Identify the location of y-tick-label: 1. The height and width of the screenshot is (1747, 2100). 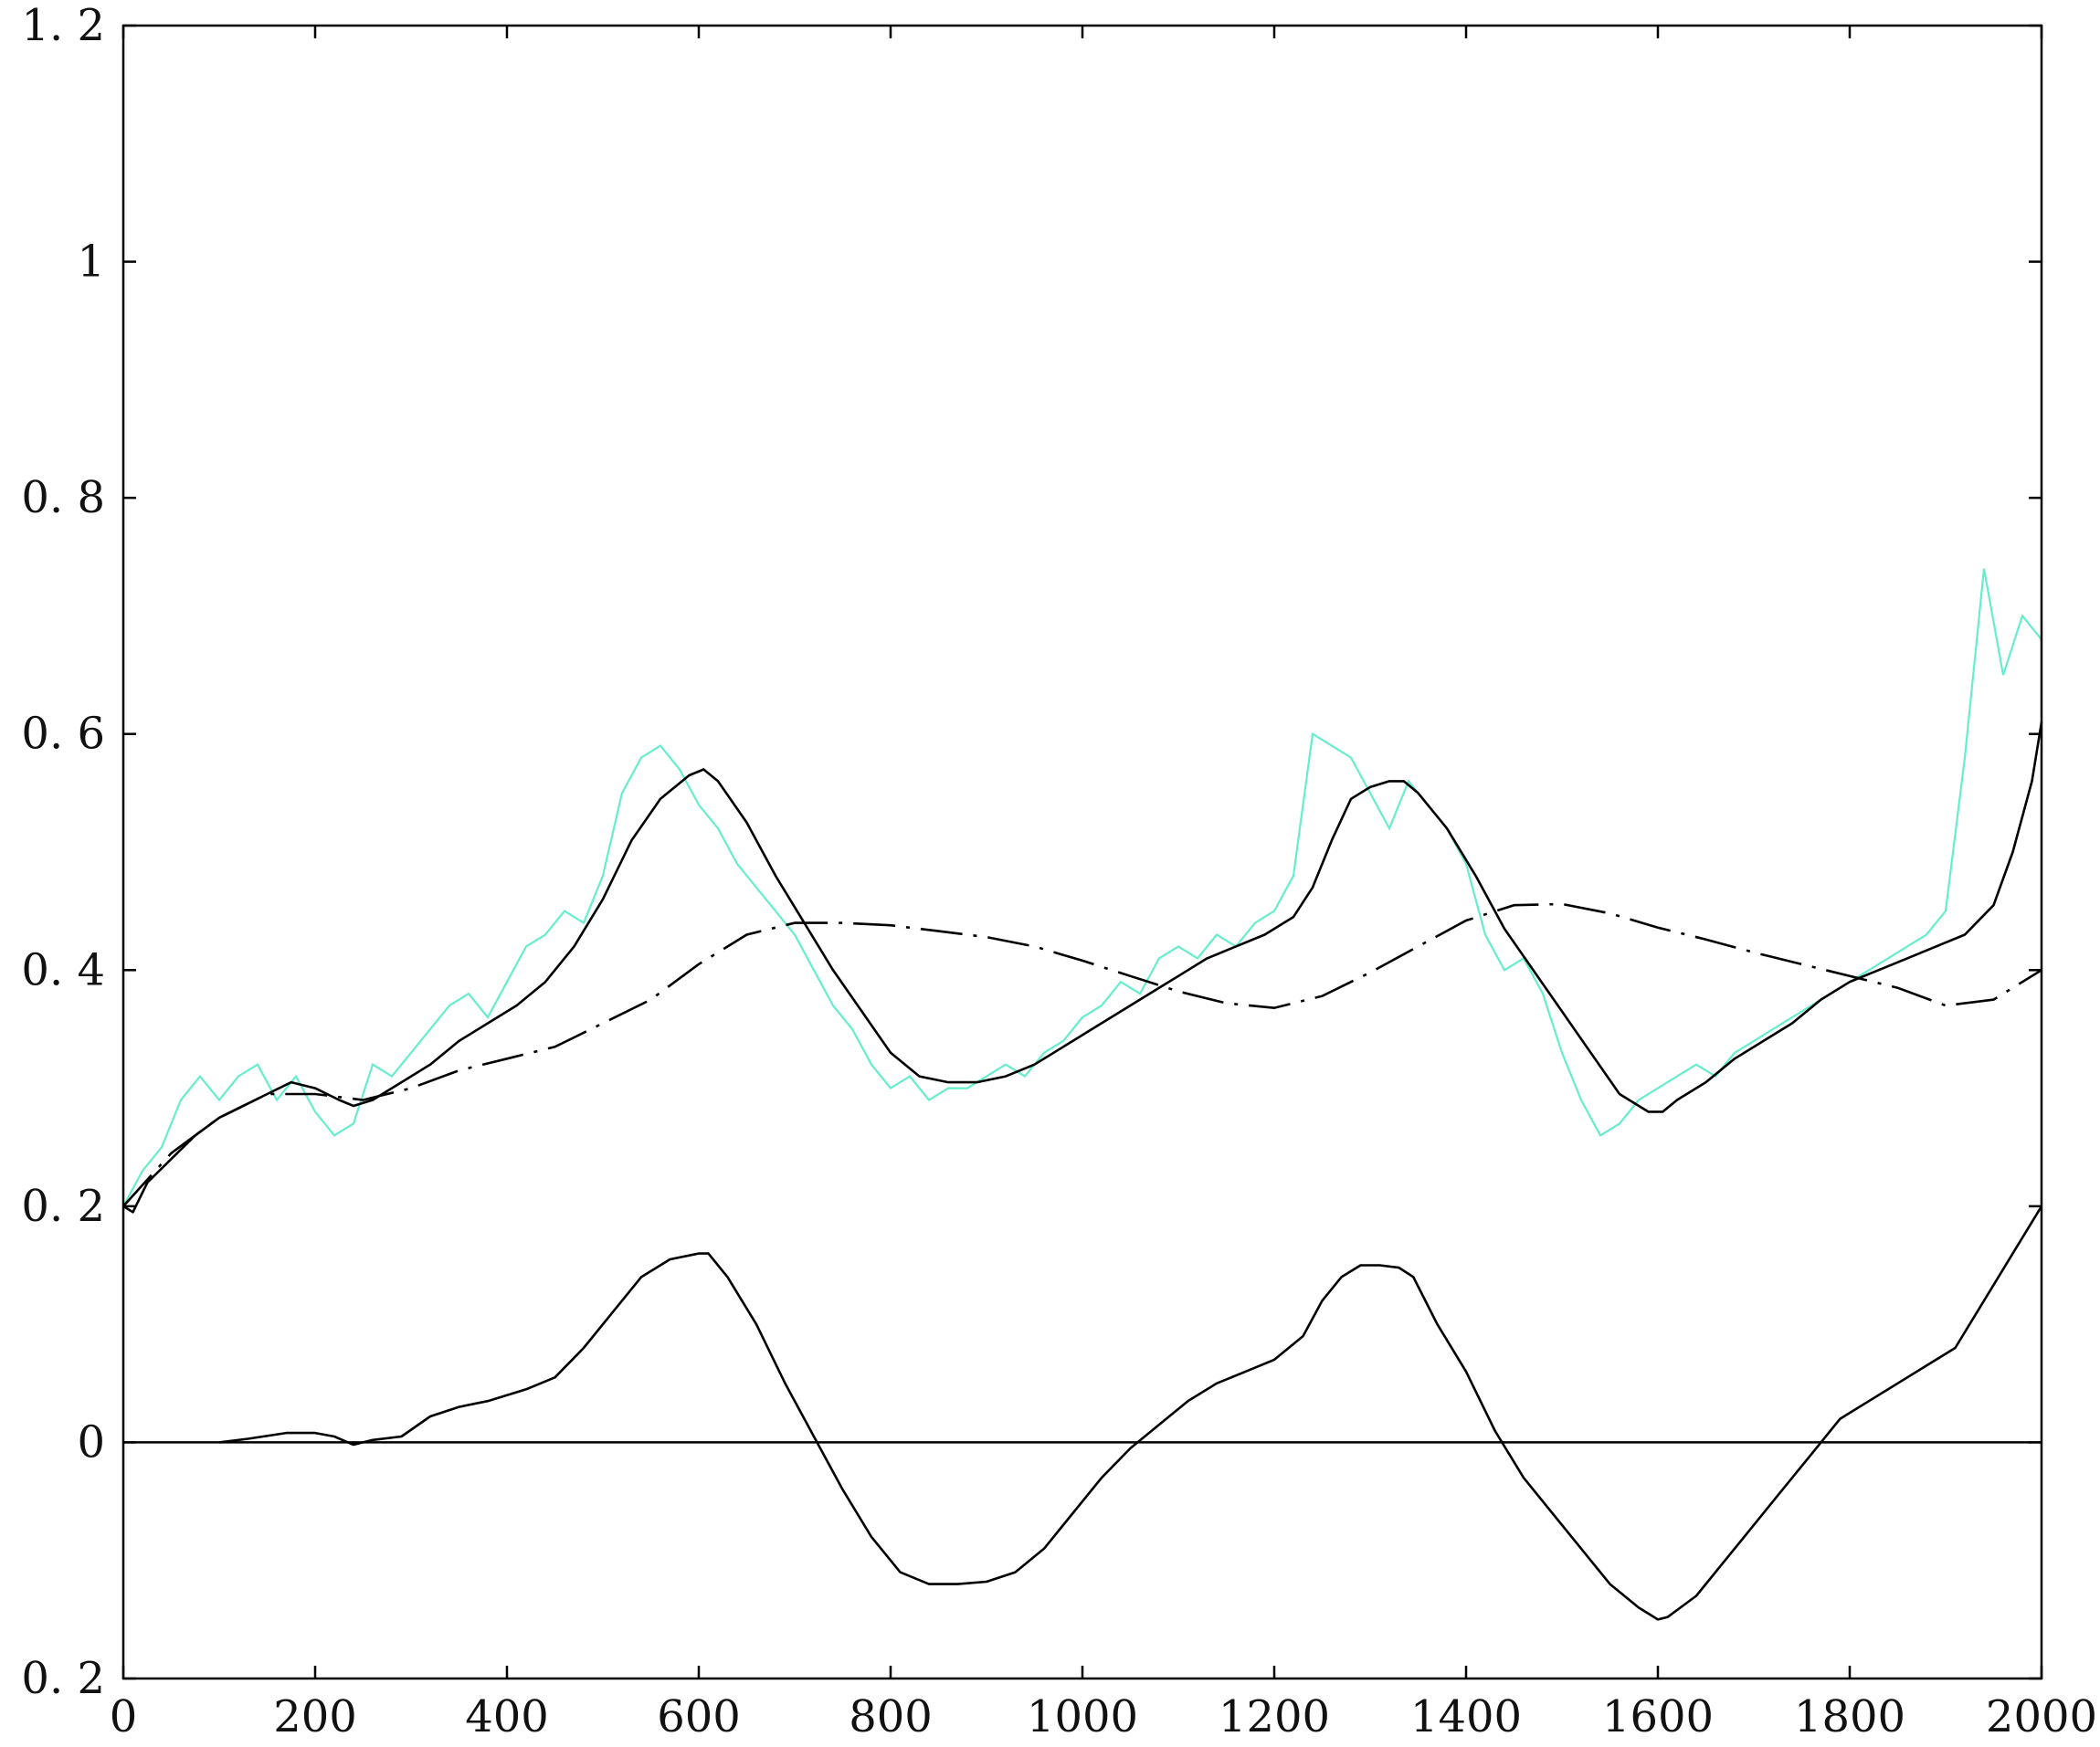
(91, 262).